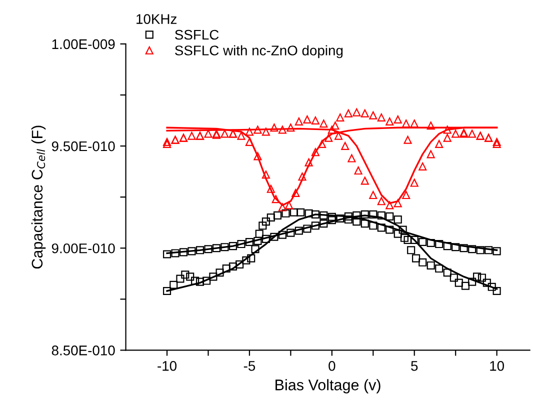 The image size is (533, 403). I want to click on y-tick-label: 1.00E-009, so click(83, 44).